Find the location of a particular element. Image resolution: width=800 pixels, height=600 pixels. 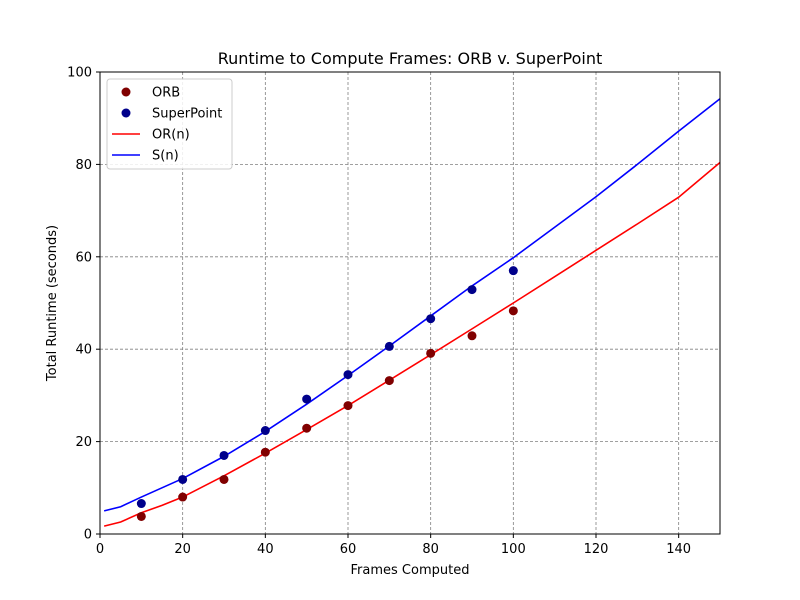

legend: ORB SuperPoint OR(n) S(n) is located at coordinates (169, 124).